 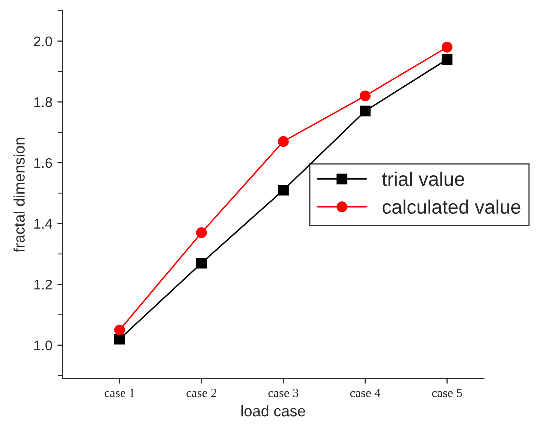 What do you see at coordinates (447, 393) in the screenshot?
I see `x-tick-label: case 5` at bounding box center [447, 393].